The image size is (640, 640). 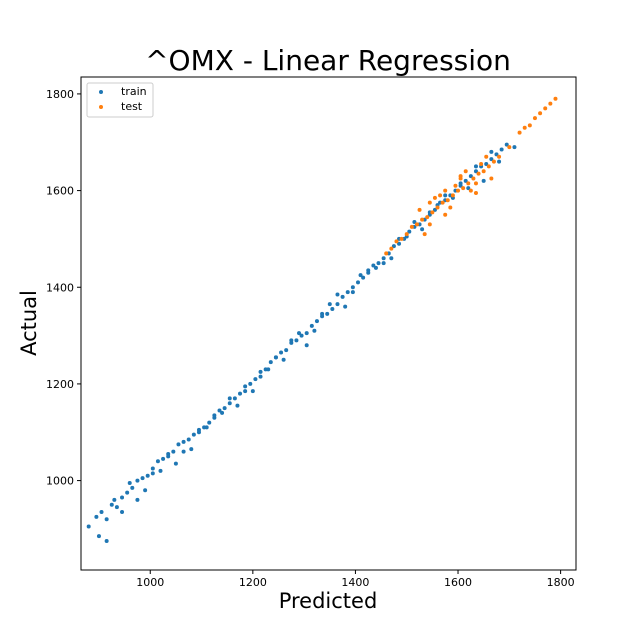 I want to click on y-tick-label: 1400, so click(x=60, y=287).